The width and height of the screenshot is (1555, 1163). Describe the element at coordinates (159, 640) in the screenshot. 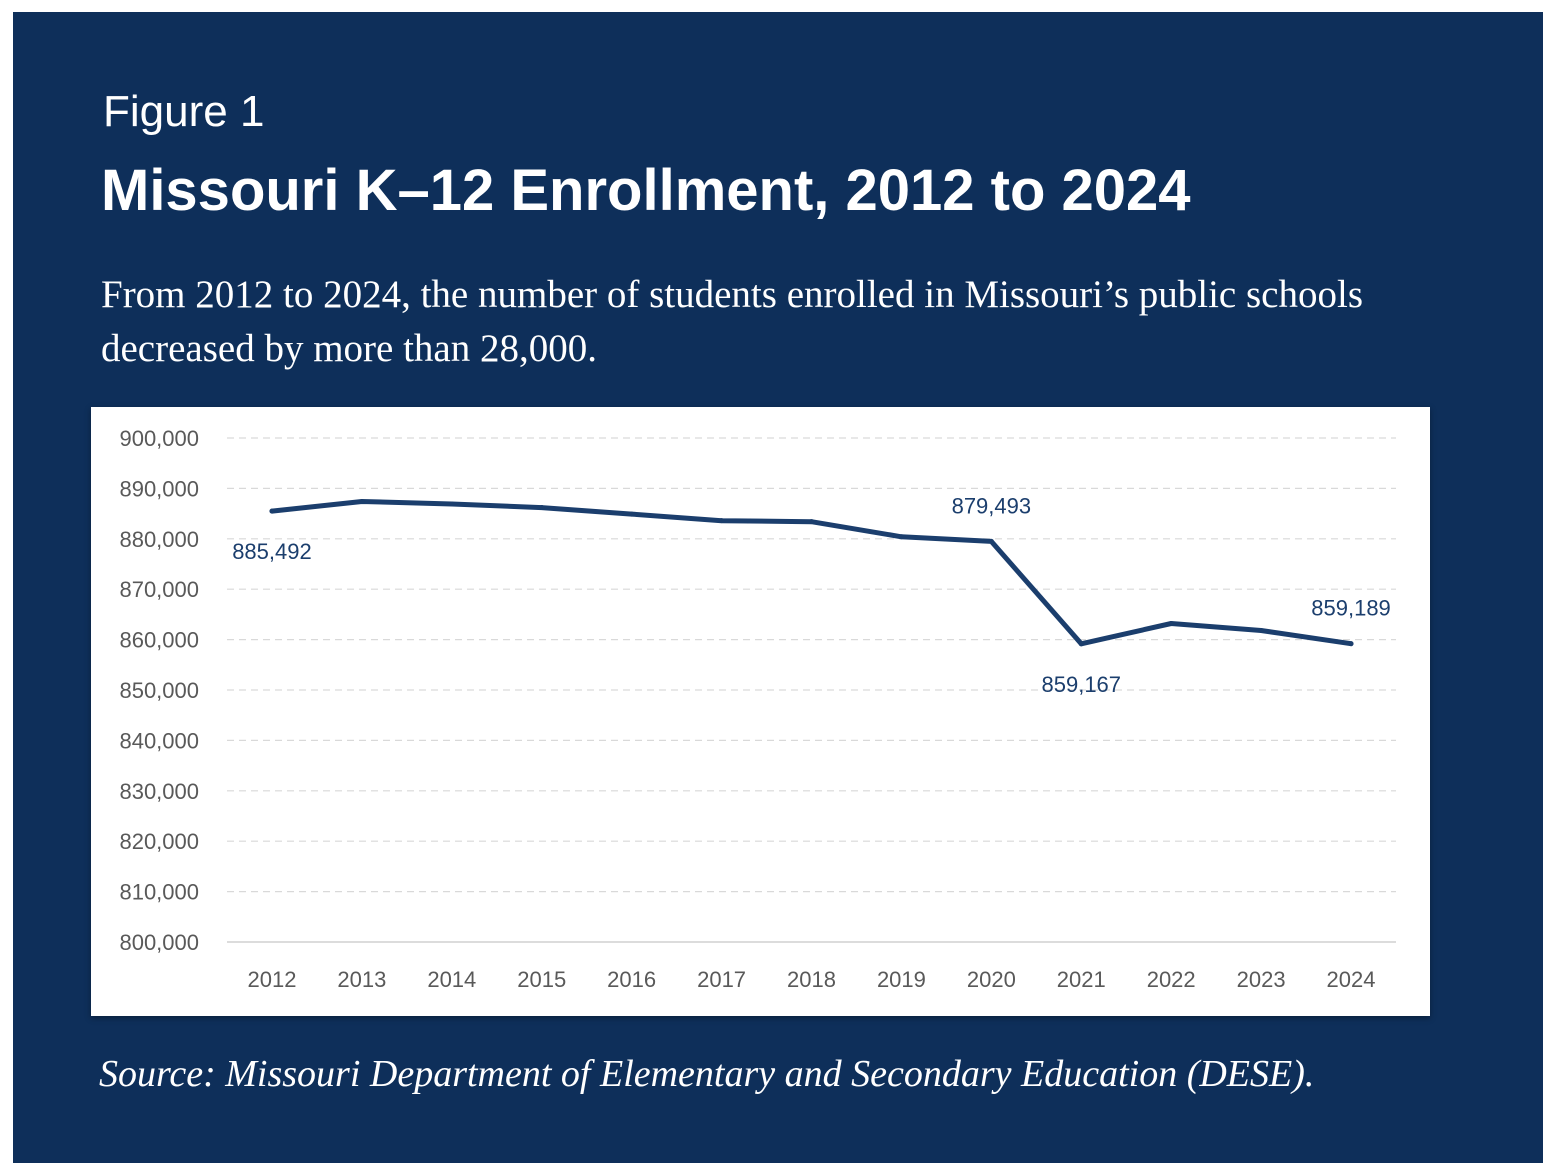

I see `y-tick-label: 860,000` at that location.